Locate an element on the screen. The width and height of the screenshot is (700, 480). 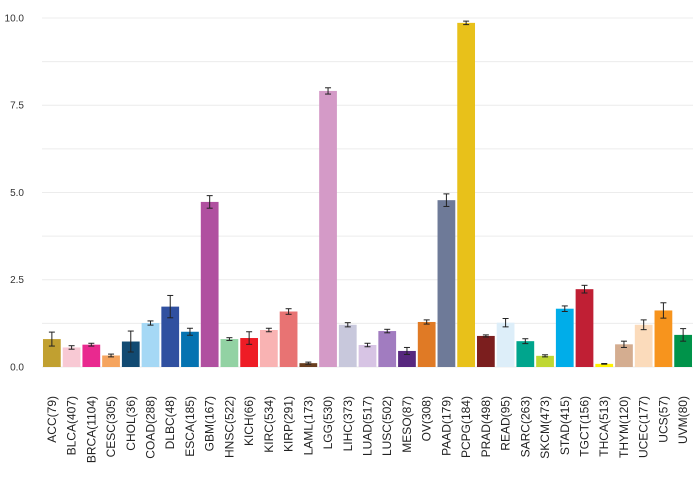
x-tick-label: PAAD(179) is located at coordinates (446, 426).